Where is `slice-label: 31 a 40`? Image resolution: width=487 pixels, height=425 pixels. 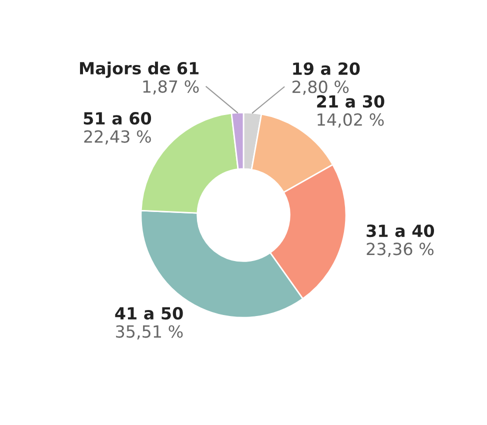
slice-label: 31 a 40 is located at coordinates (400, 231).